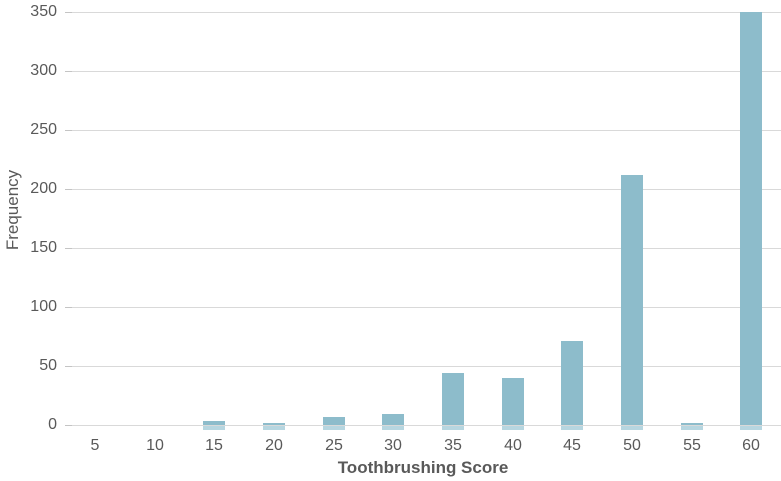  I want to click on x-tick-label: 40, so click(513, 445).